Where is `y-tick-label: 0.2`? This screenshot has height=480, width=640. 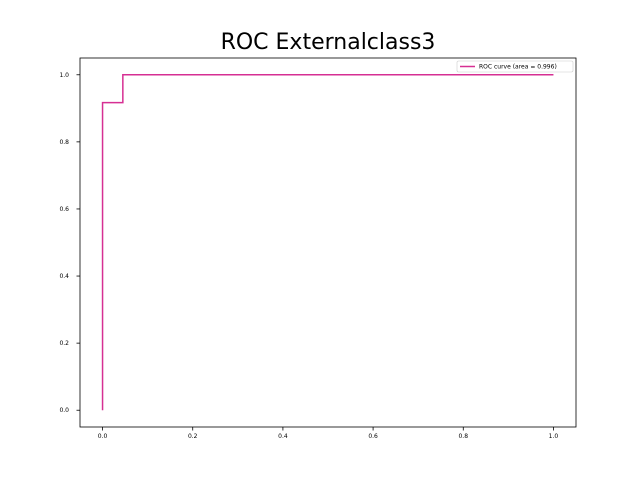 y-tick-label: 0.2 is located at coordinates (64, 343).